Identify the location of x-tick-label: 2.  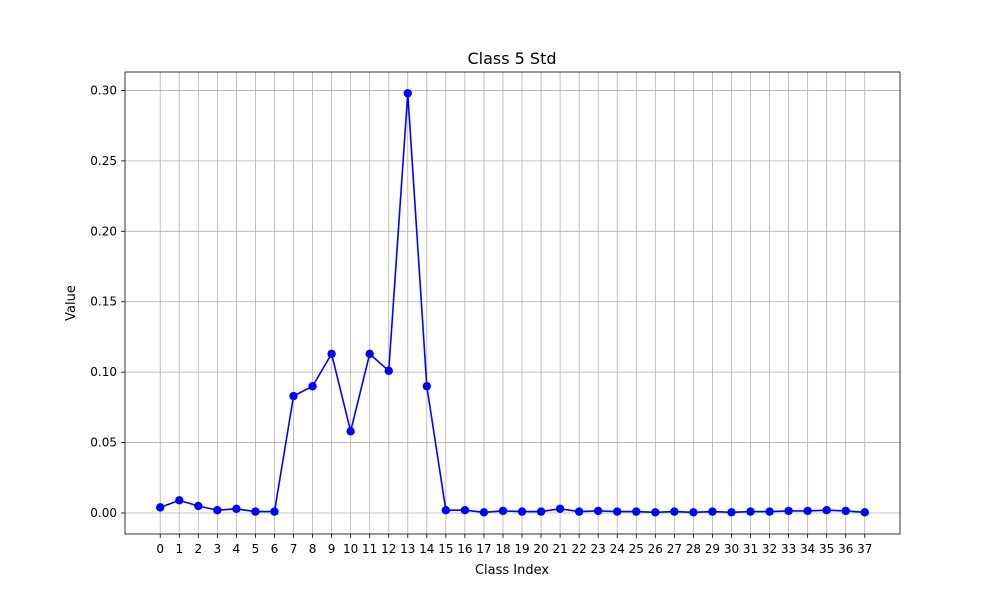
(198, 549).